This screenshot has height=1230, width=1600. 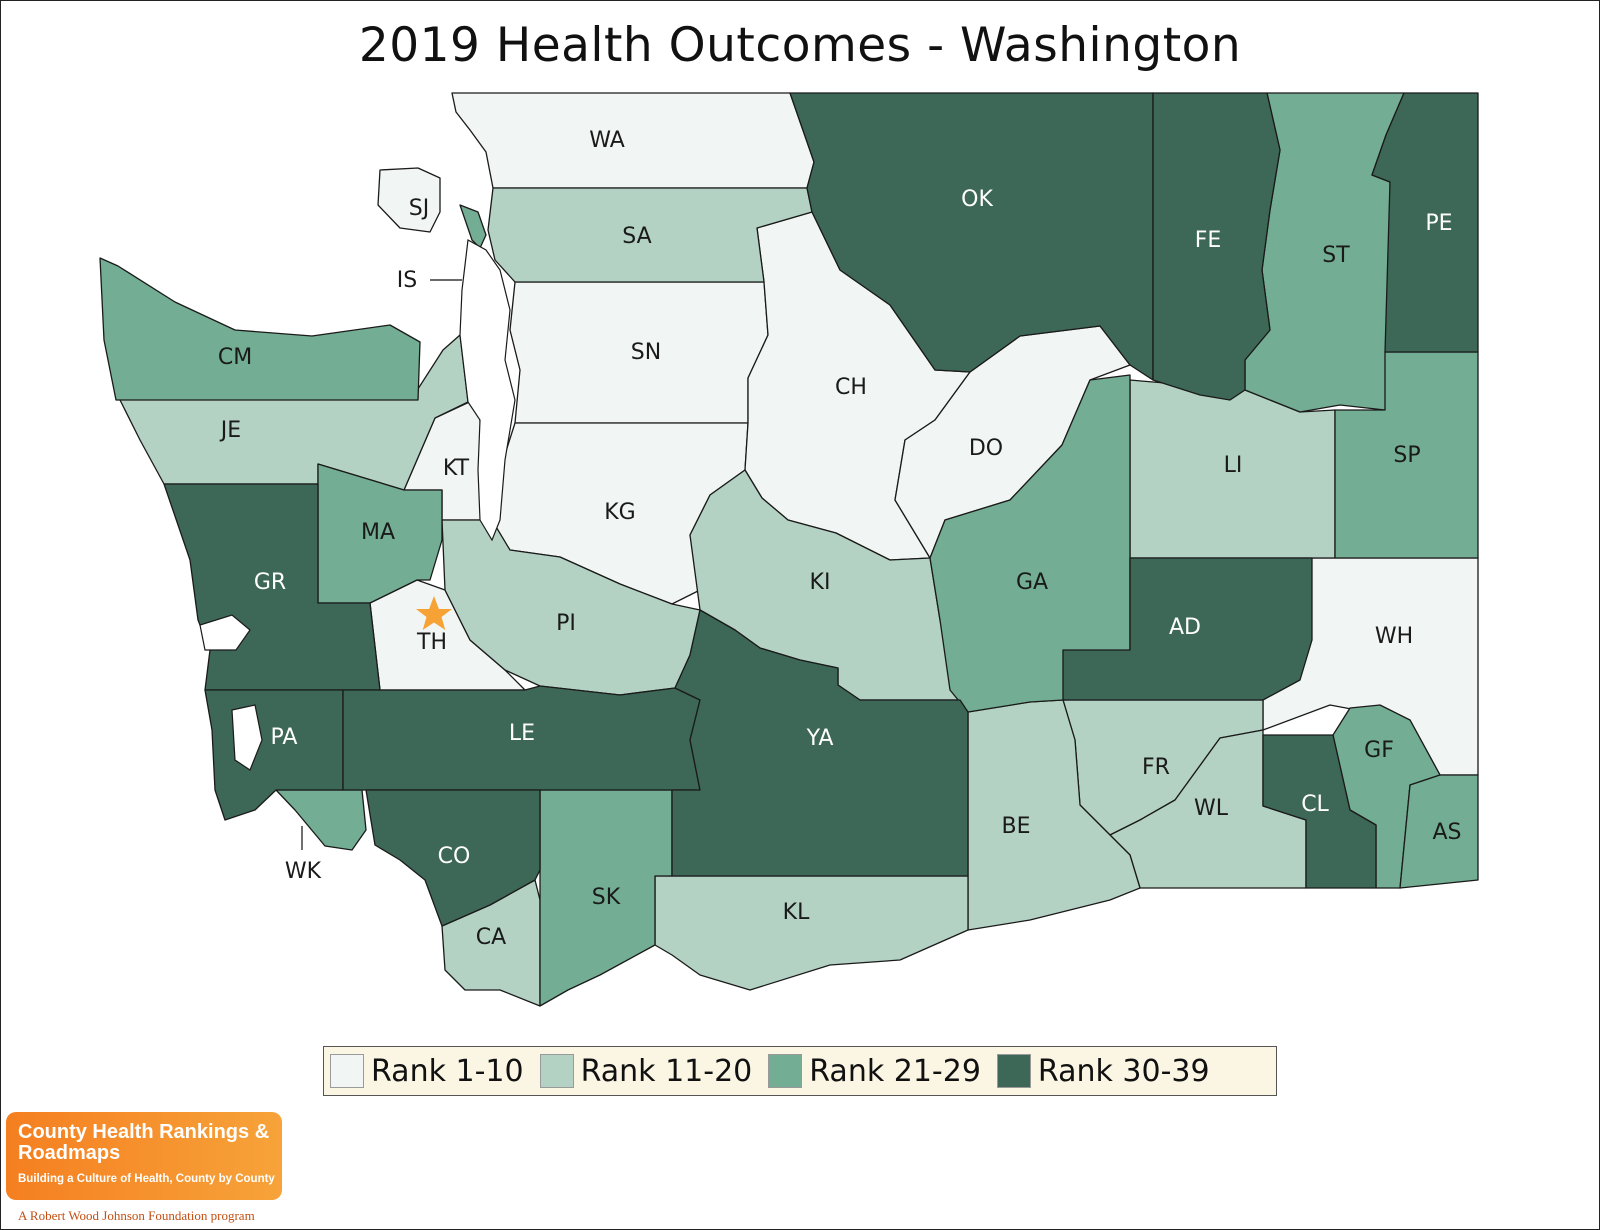 I want to click on county-label-WK: WK, so click(x=303, y=871).